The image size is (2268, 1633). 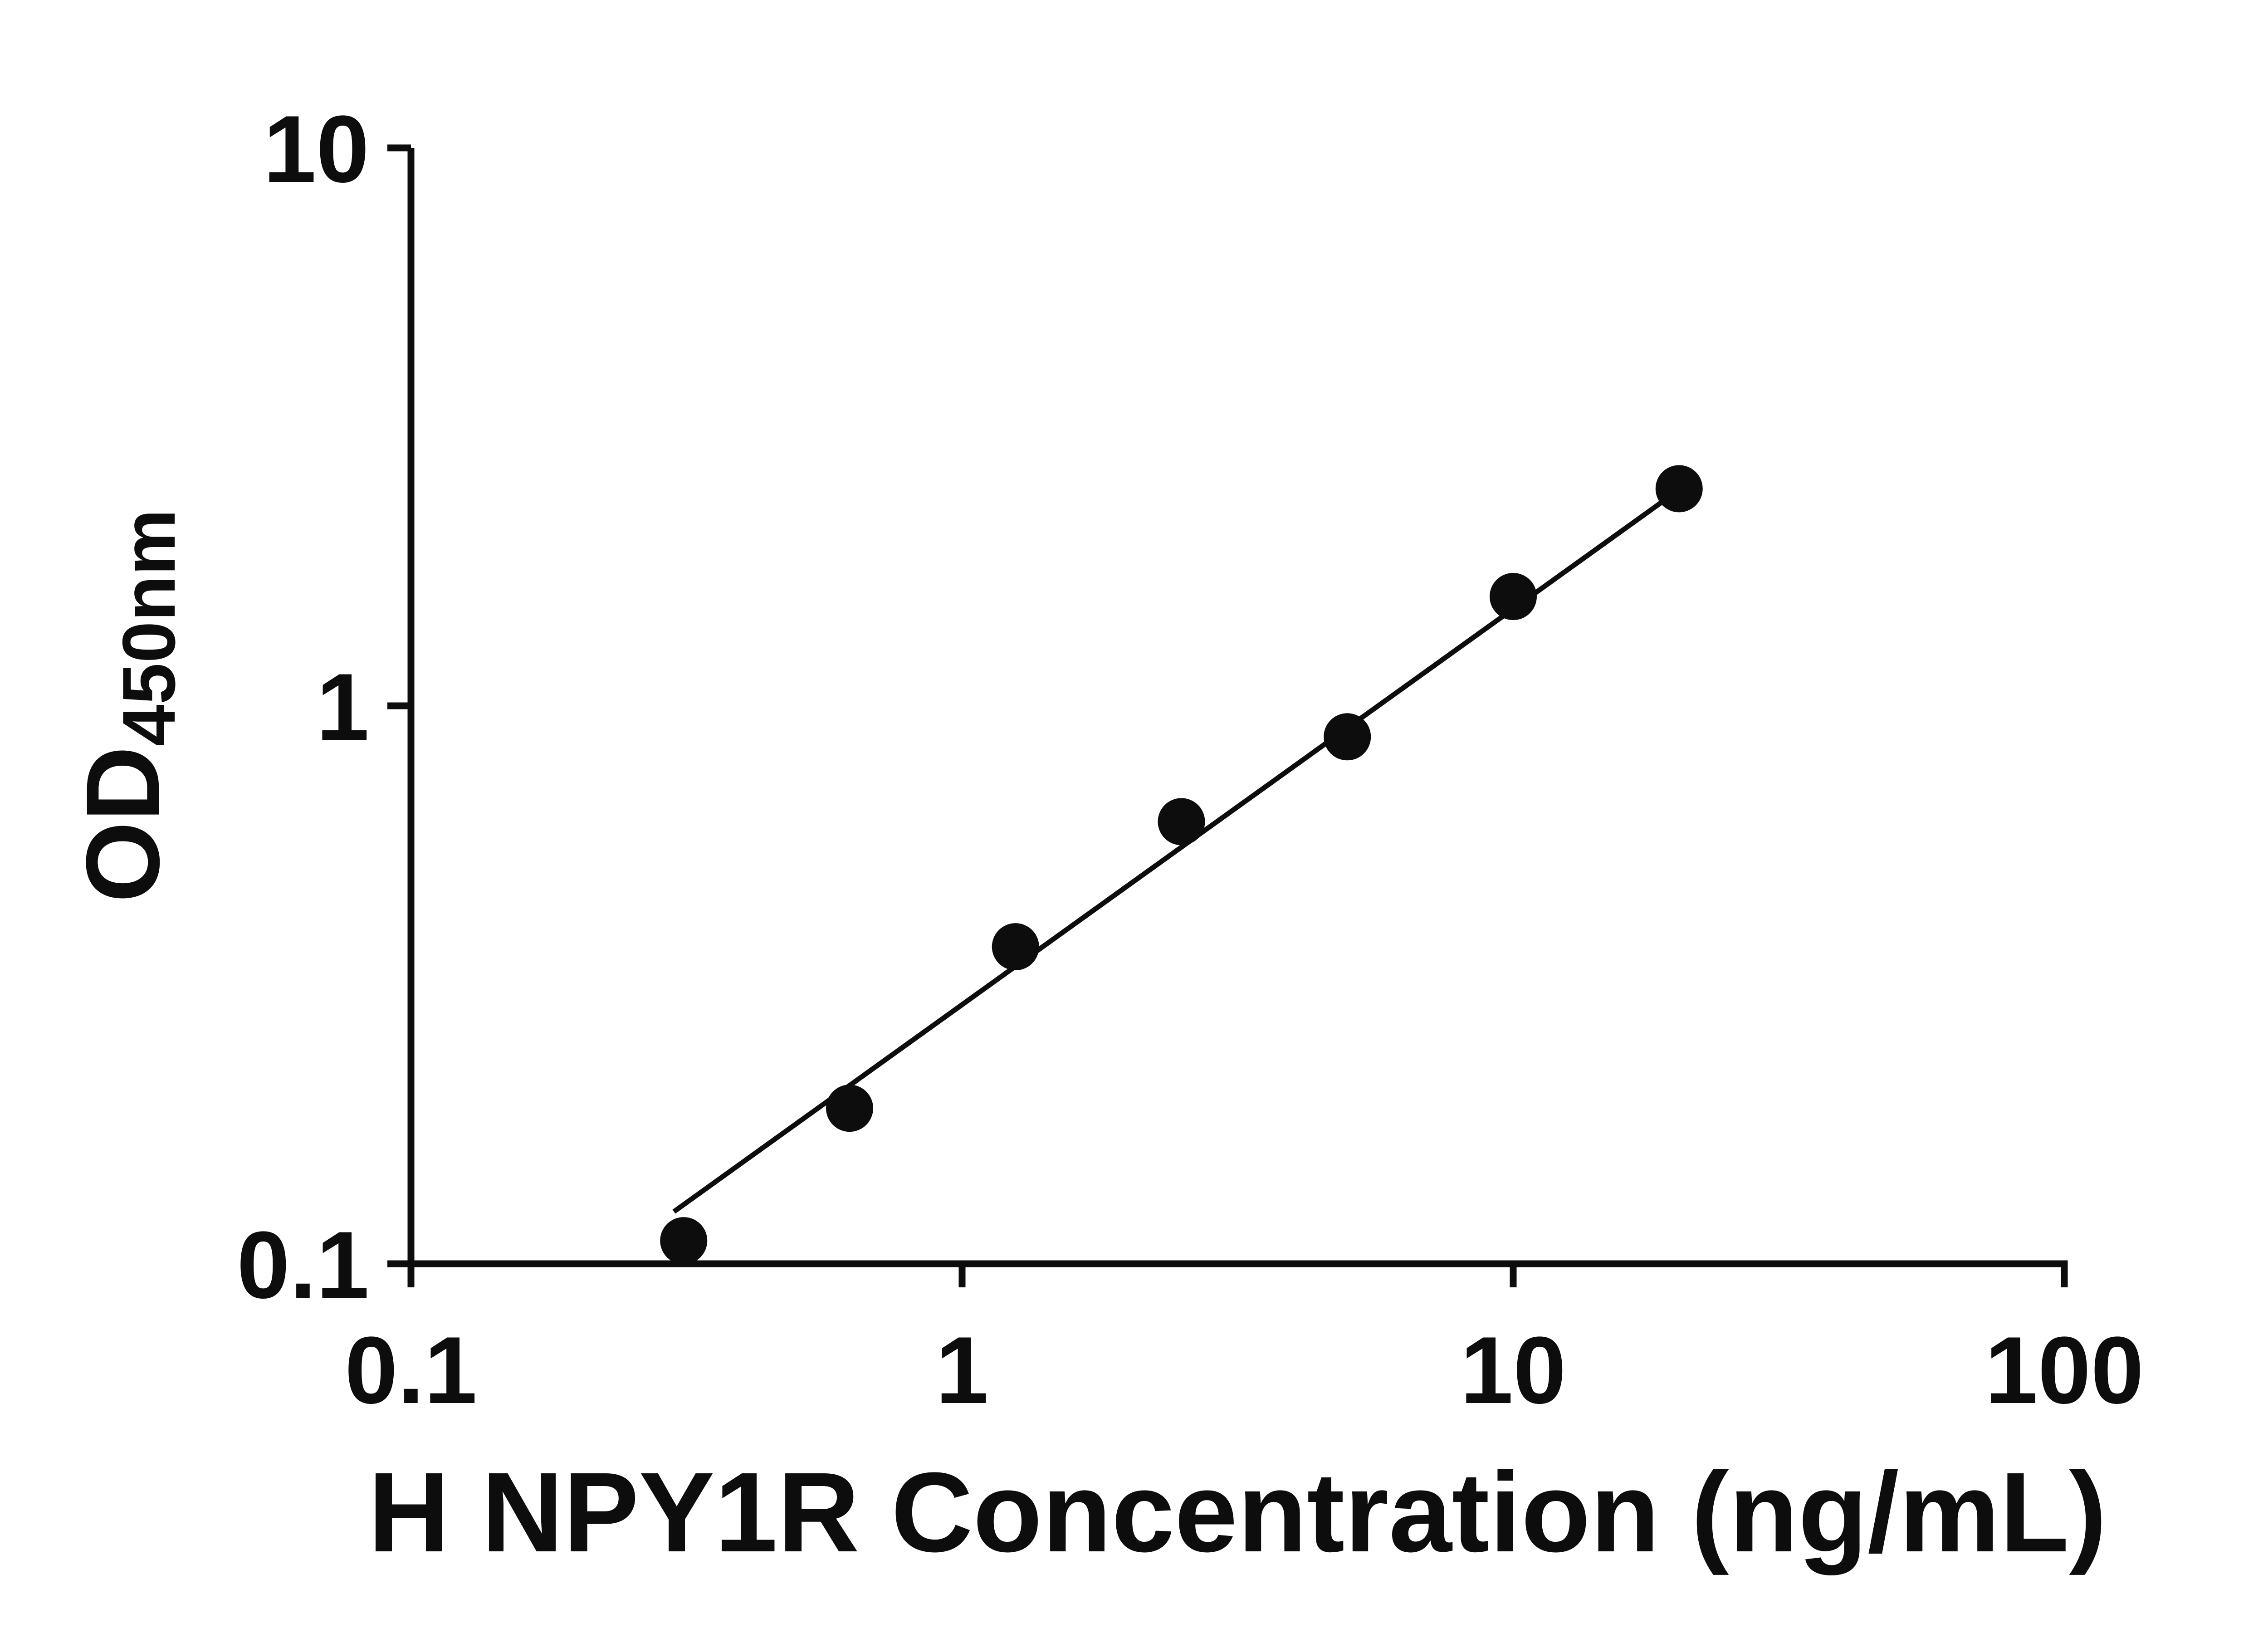 I want to click on y-axis-title-sub: 450nm, so click(x=149, y=627).